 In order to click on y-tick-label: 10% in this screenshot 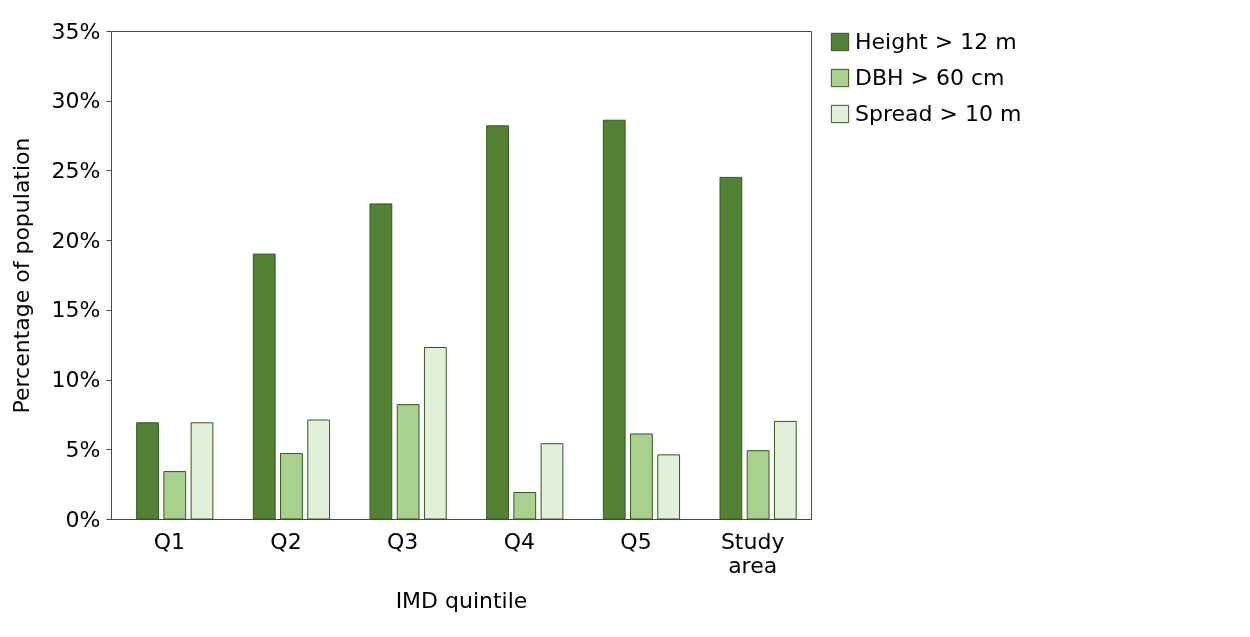, I will do `click(76, 380)`.